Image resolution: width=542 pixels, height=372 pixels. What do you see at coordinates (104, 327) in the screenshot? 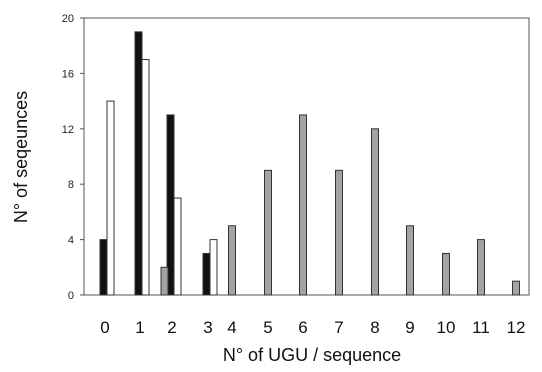
I see `x-tick-label: 0` at bounding box center [104, 327].